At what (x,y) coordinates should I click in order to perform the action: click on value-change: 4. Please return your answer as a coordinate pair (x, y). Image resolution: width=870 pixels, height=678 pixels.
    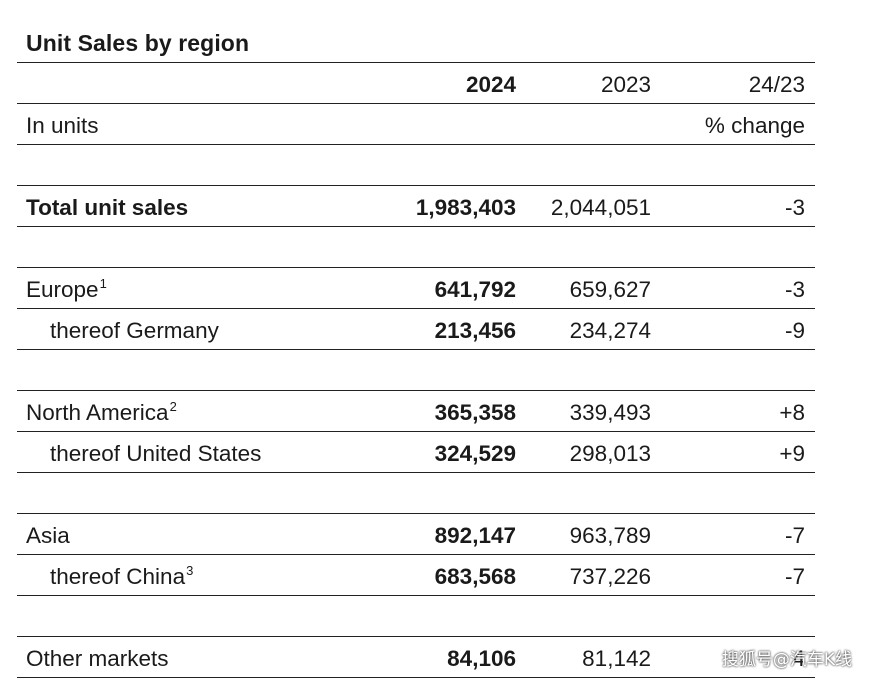
    Looking at the image, I should click on (798, 658).